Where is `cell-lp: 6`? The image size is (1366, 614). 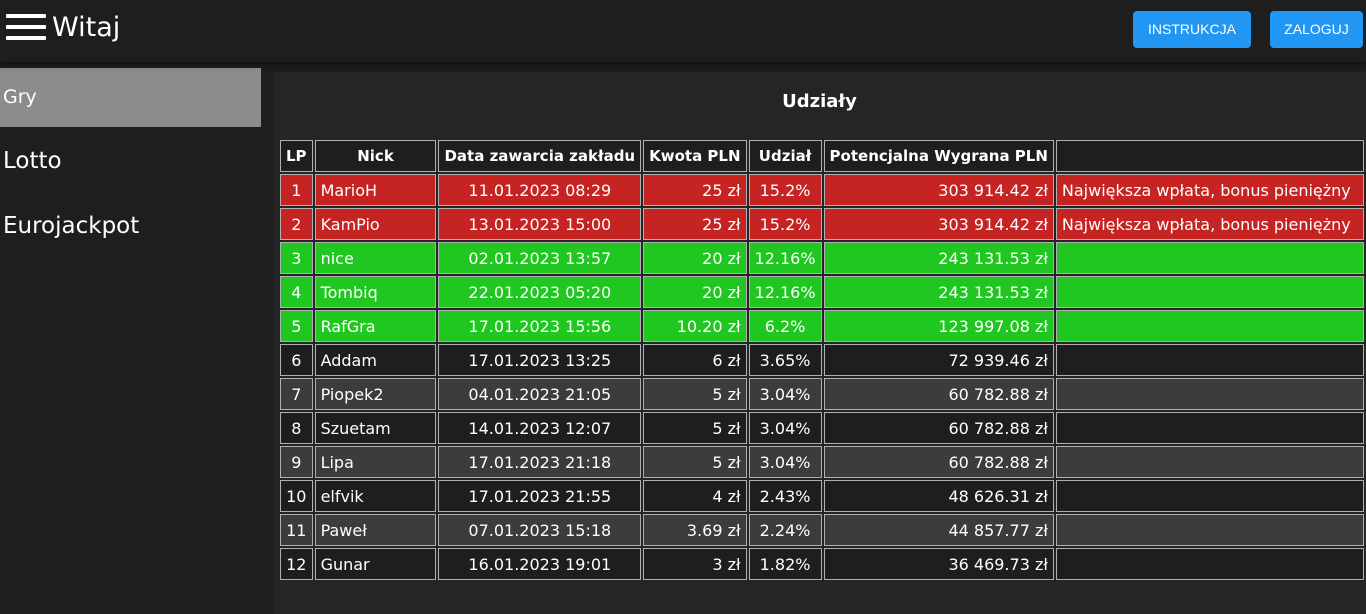
cell-lp: 6 is located at coordinates (296, 360).